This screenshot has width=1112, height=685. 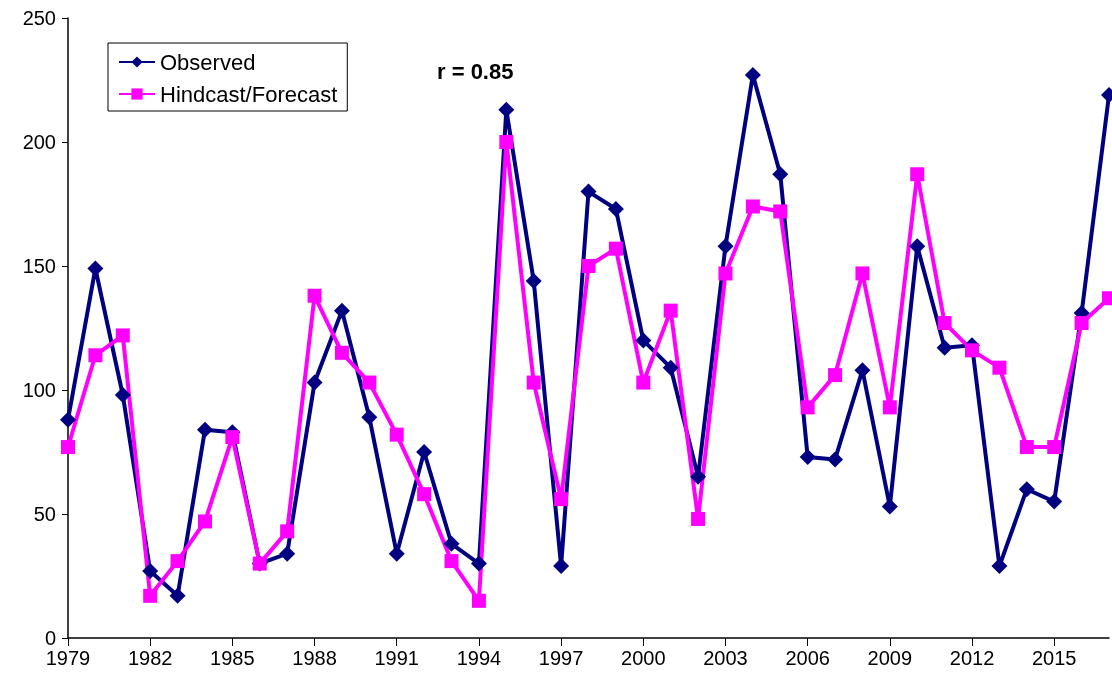 I want to click on x-tick-label: 2003, so click(x=725, y=658).